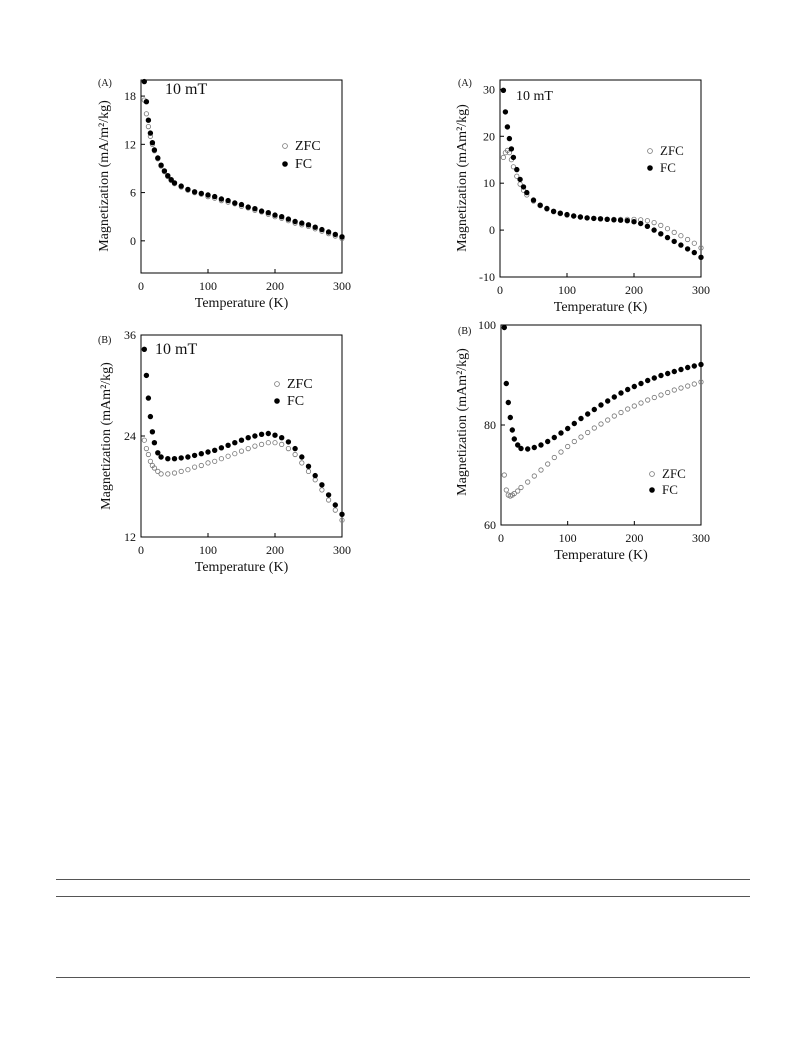  What do you see at coordinates (133, 193) in the screenshot?
I see `y-tick-label: 6` at bounding box center [133, 193].